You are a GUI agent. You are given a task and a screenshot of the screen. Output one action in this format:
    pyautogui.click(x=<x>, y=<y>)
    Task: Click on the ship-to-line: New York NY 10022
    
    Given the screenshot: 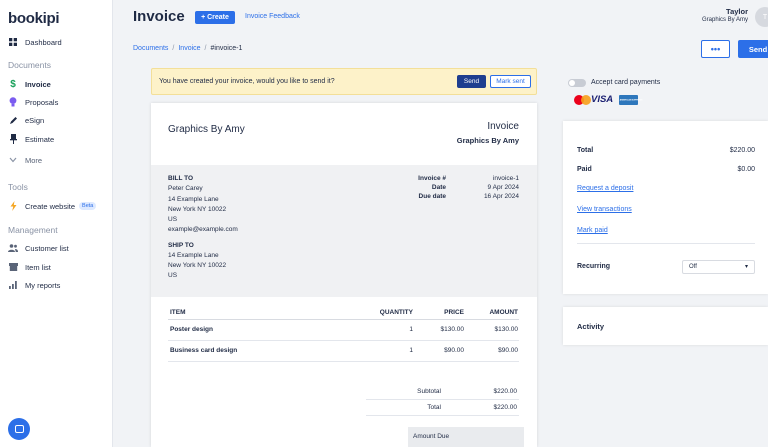 What is the action you would take?
    pyautogui.click(x=197, y=265)
    